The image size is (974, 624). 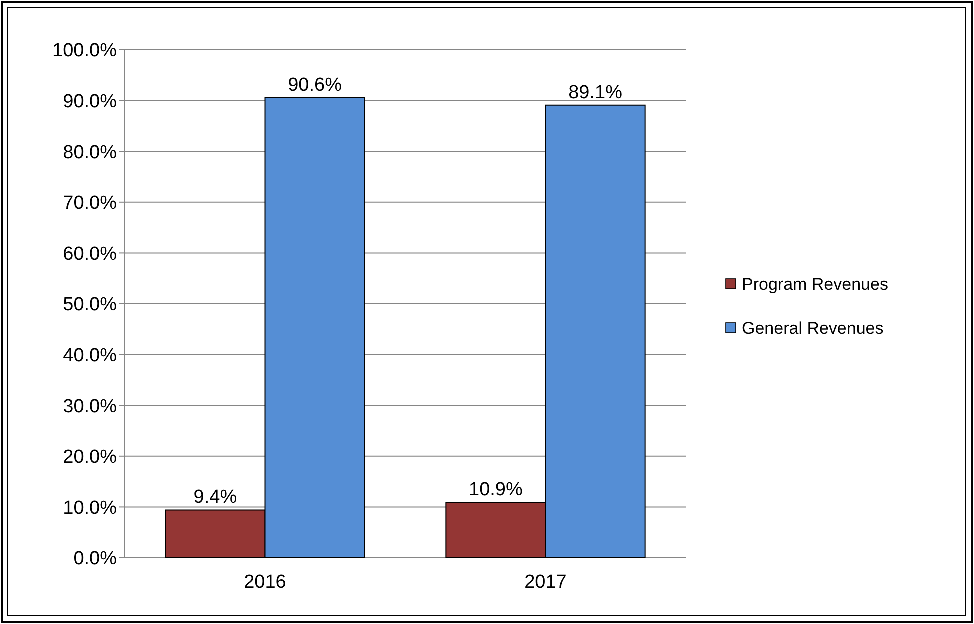 What do you see at coordinates (90, 305) in the screenshot?
I see `y-tick-label: 50.0%` at bounding box center [90, 305].